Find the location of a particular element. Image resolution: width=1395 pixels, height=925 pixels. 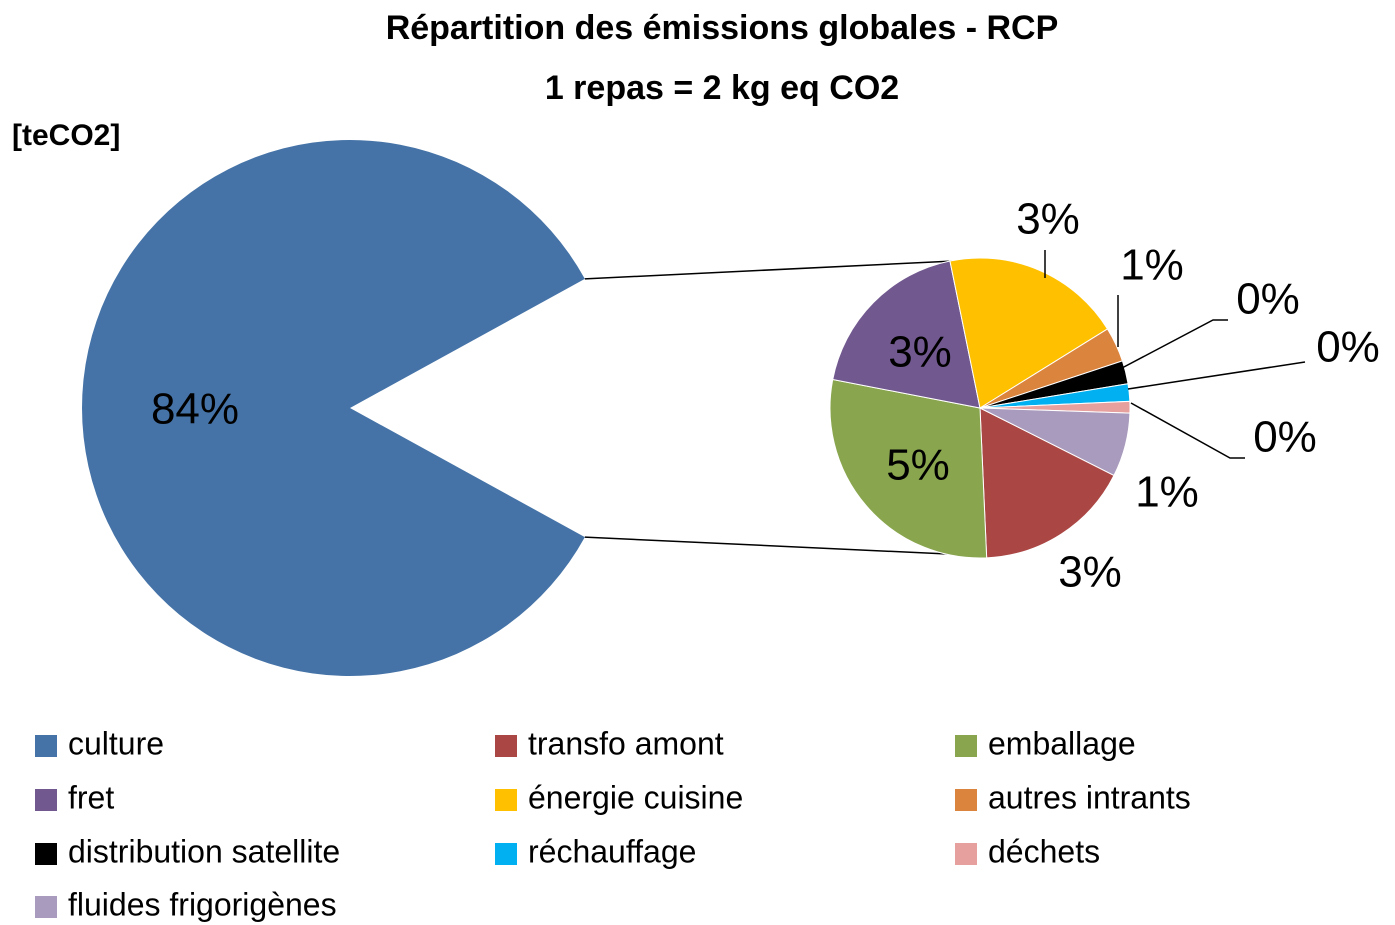

legend-label: fret is located at coordinates (91, 797).